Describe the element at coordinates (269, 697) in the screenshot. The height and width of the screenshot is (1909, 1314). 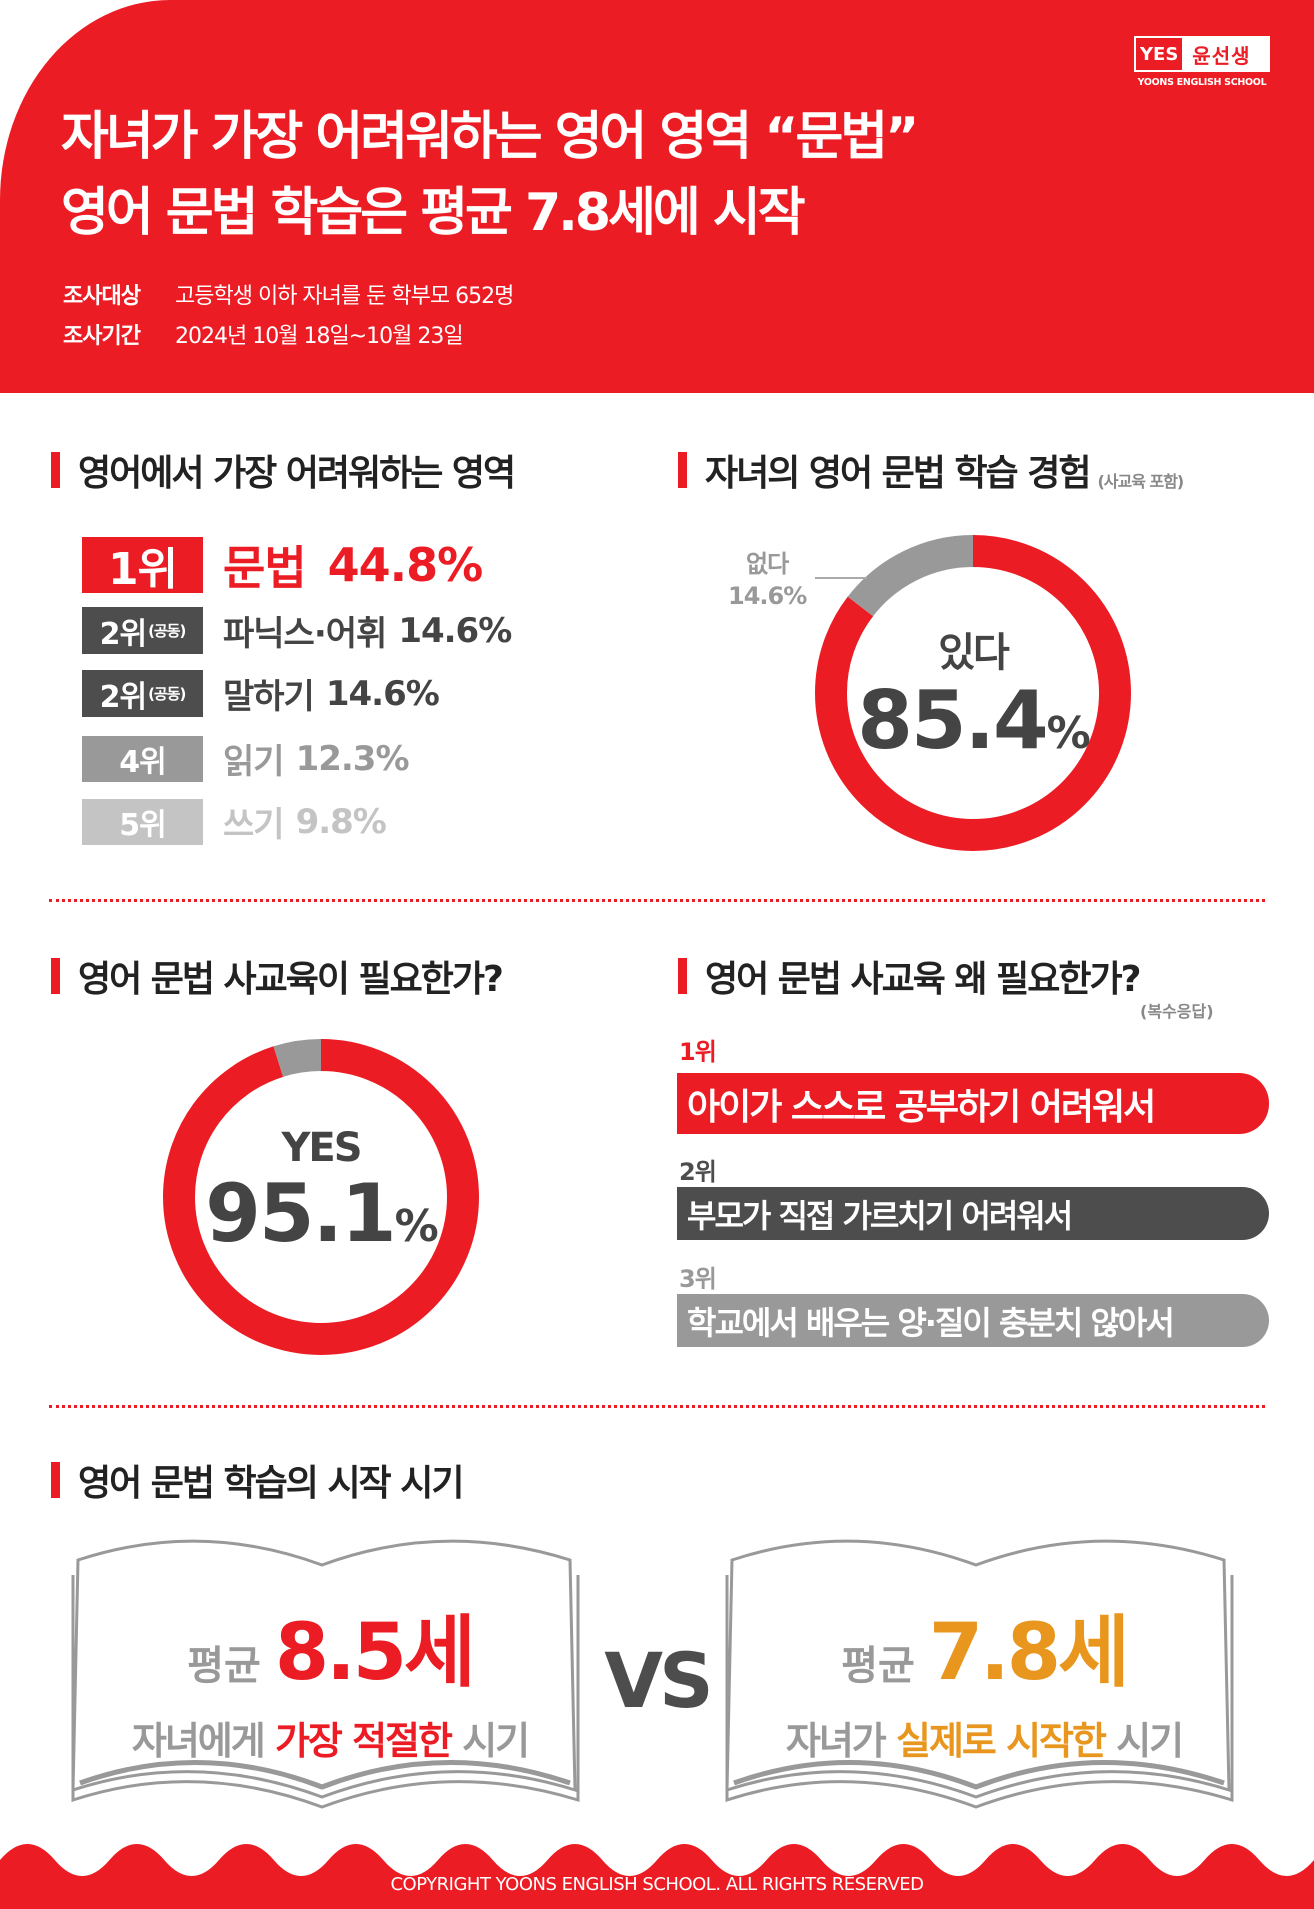
I see `rank-label: 말하기` at that location.